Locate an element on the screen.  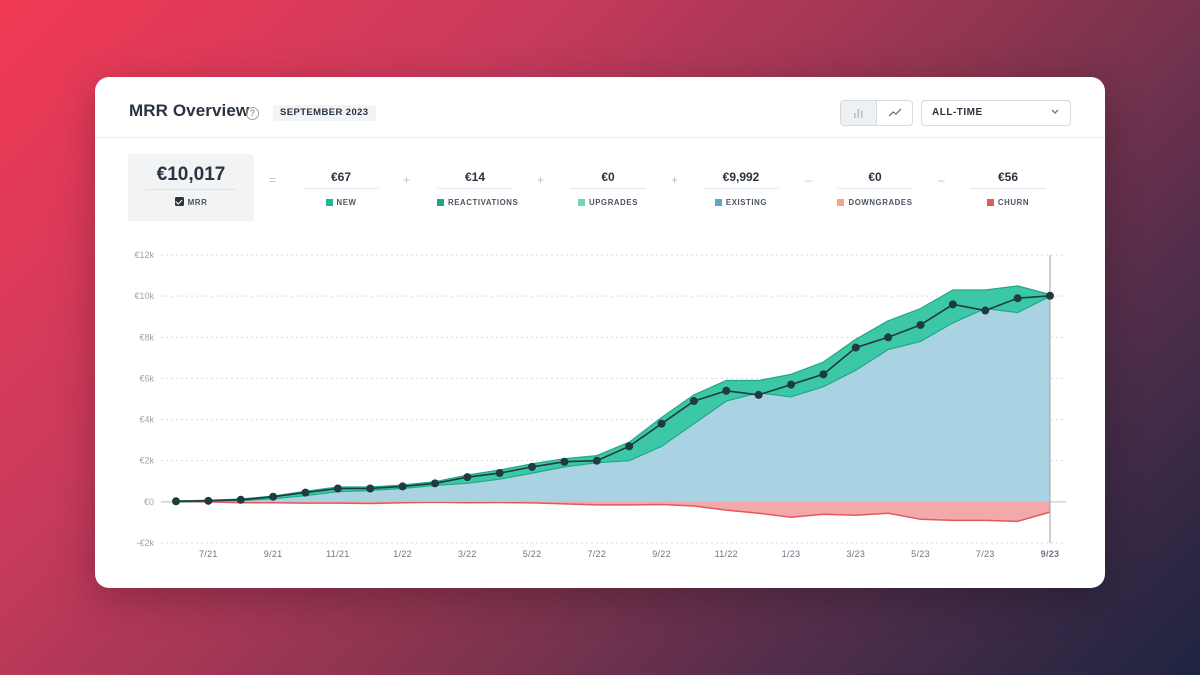
y-tick-label: €10k is located at coordinates (144, 296).